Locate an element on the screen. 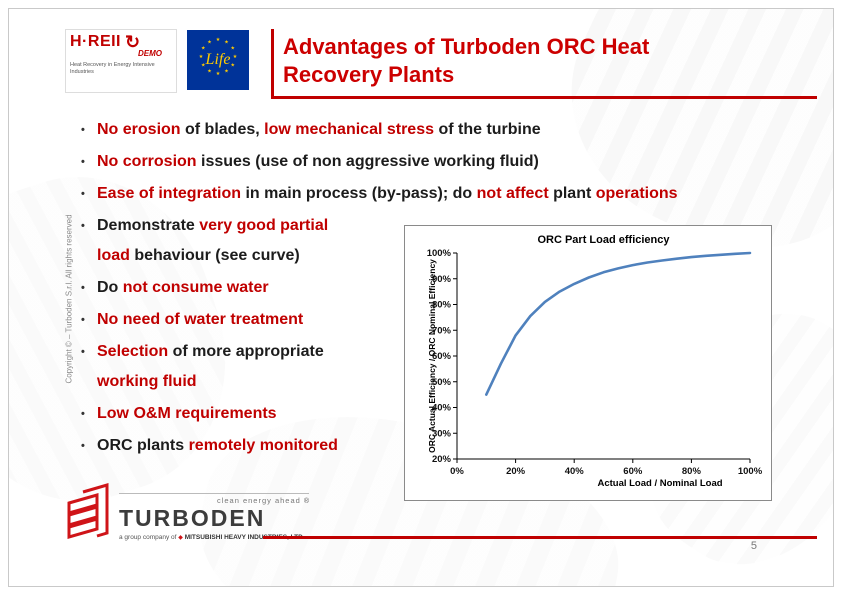 Image resolution: width=842 pixels, height=595 pixels. page-number: 5 is located at coordinates (753, 546).